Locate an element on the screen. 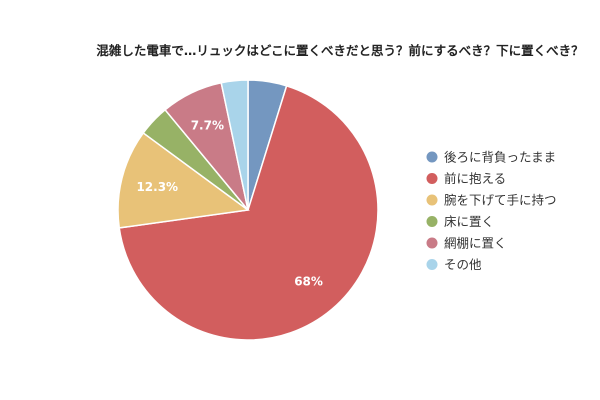 The image size is (600, 400). legend-label-0: 後ろに背負ったまま is located at coordinates (500, 157).